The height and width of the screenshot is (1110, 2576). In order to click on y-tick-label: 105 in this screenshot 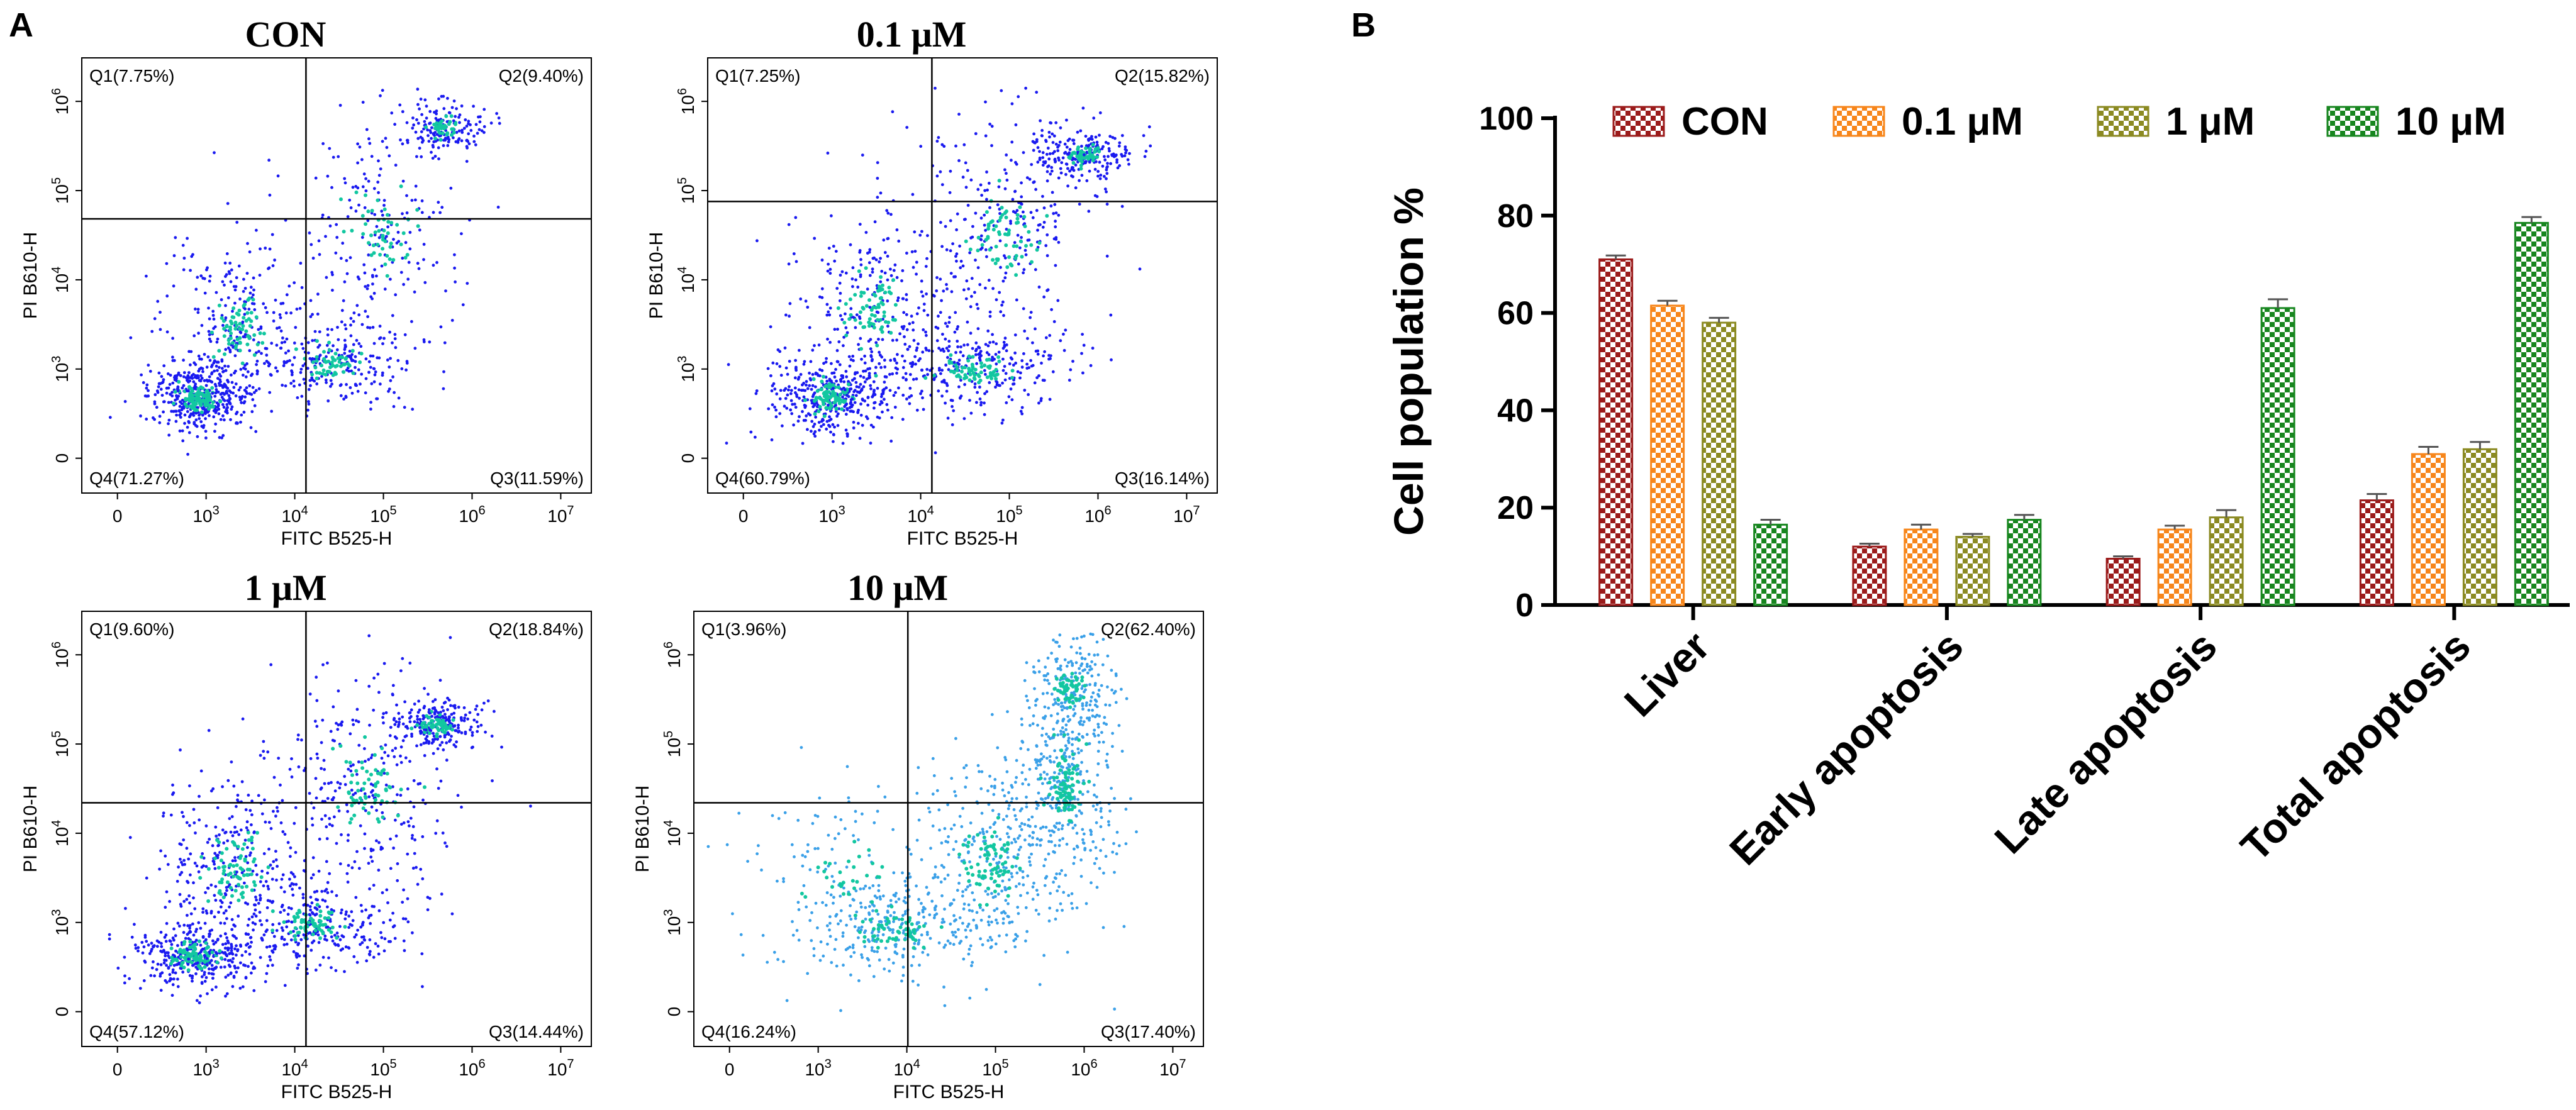, I will do `click(687, 190)`.